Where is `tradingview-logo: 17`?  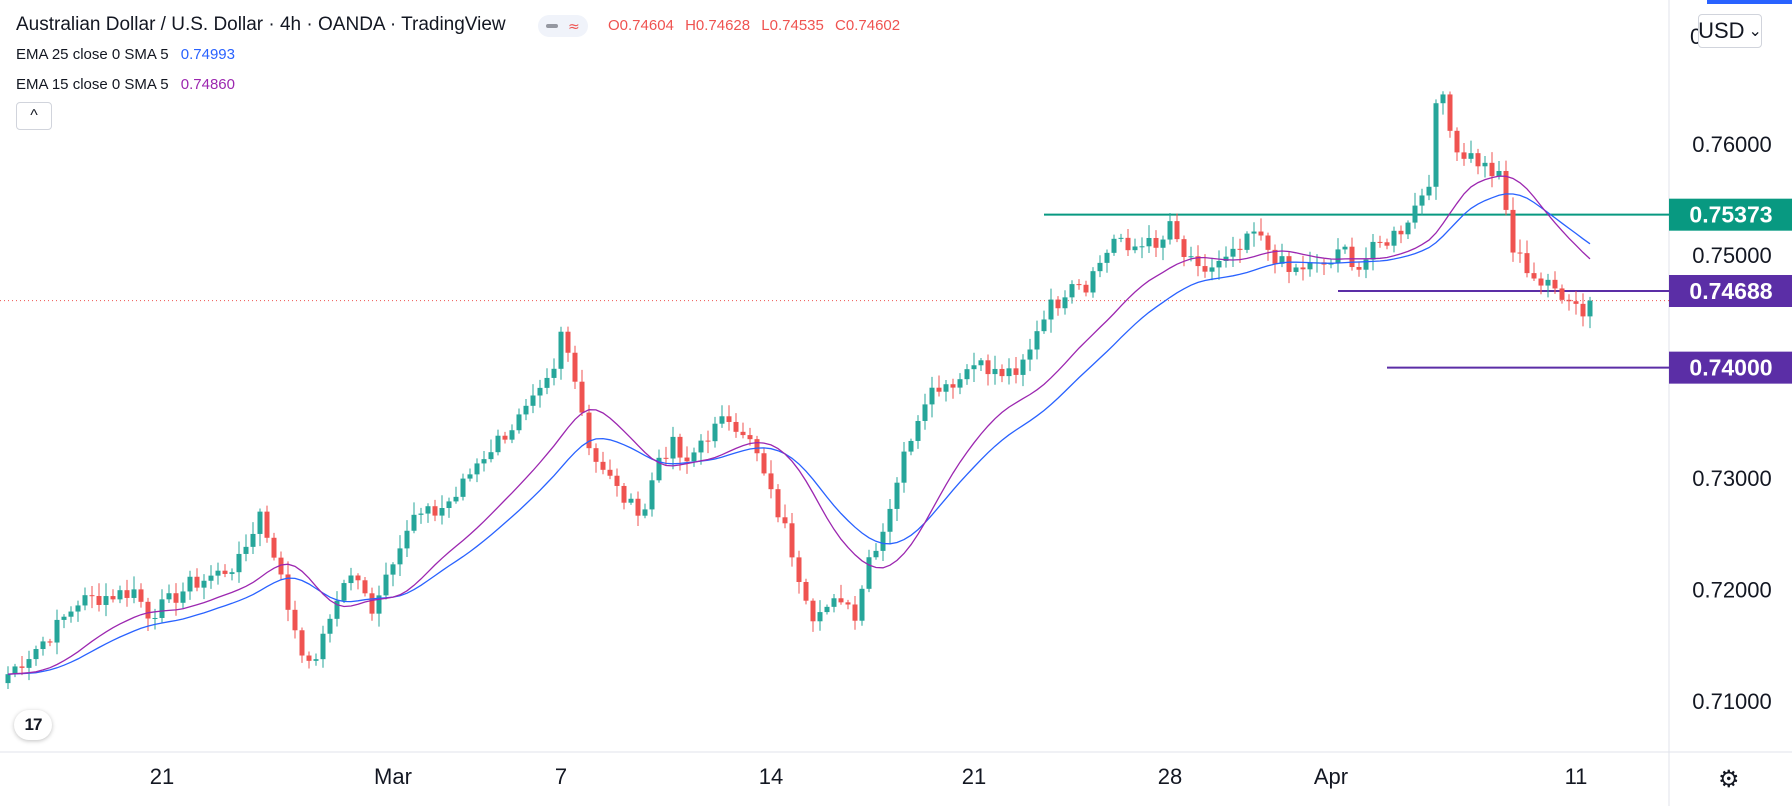
tradingview-logo: 17 is located at coordinates (33, 725).